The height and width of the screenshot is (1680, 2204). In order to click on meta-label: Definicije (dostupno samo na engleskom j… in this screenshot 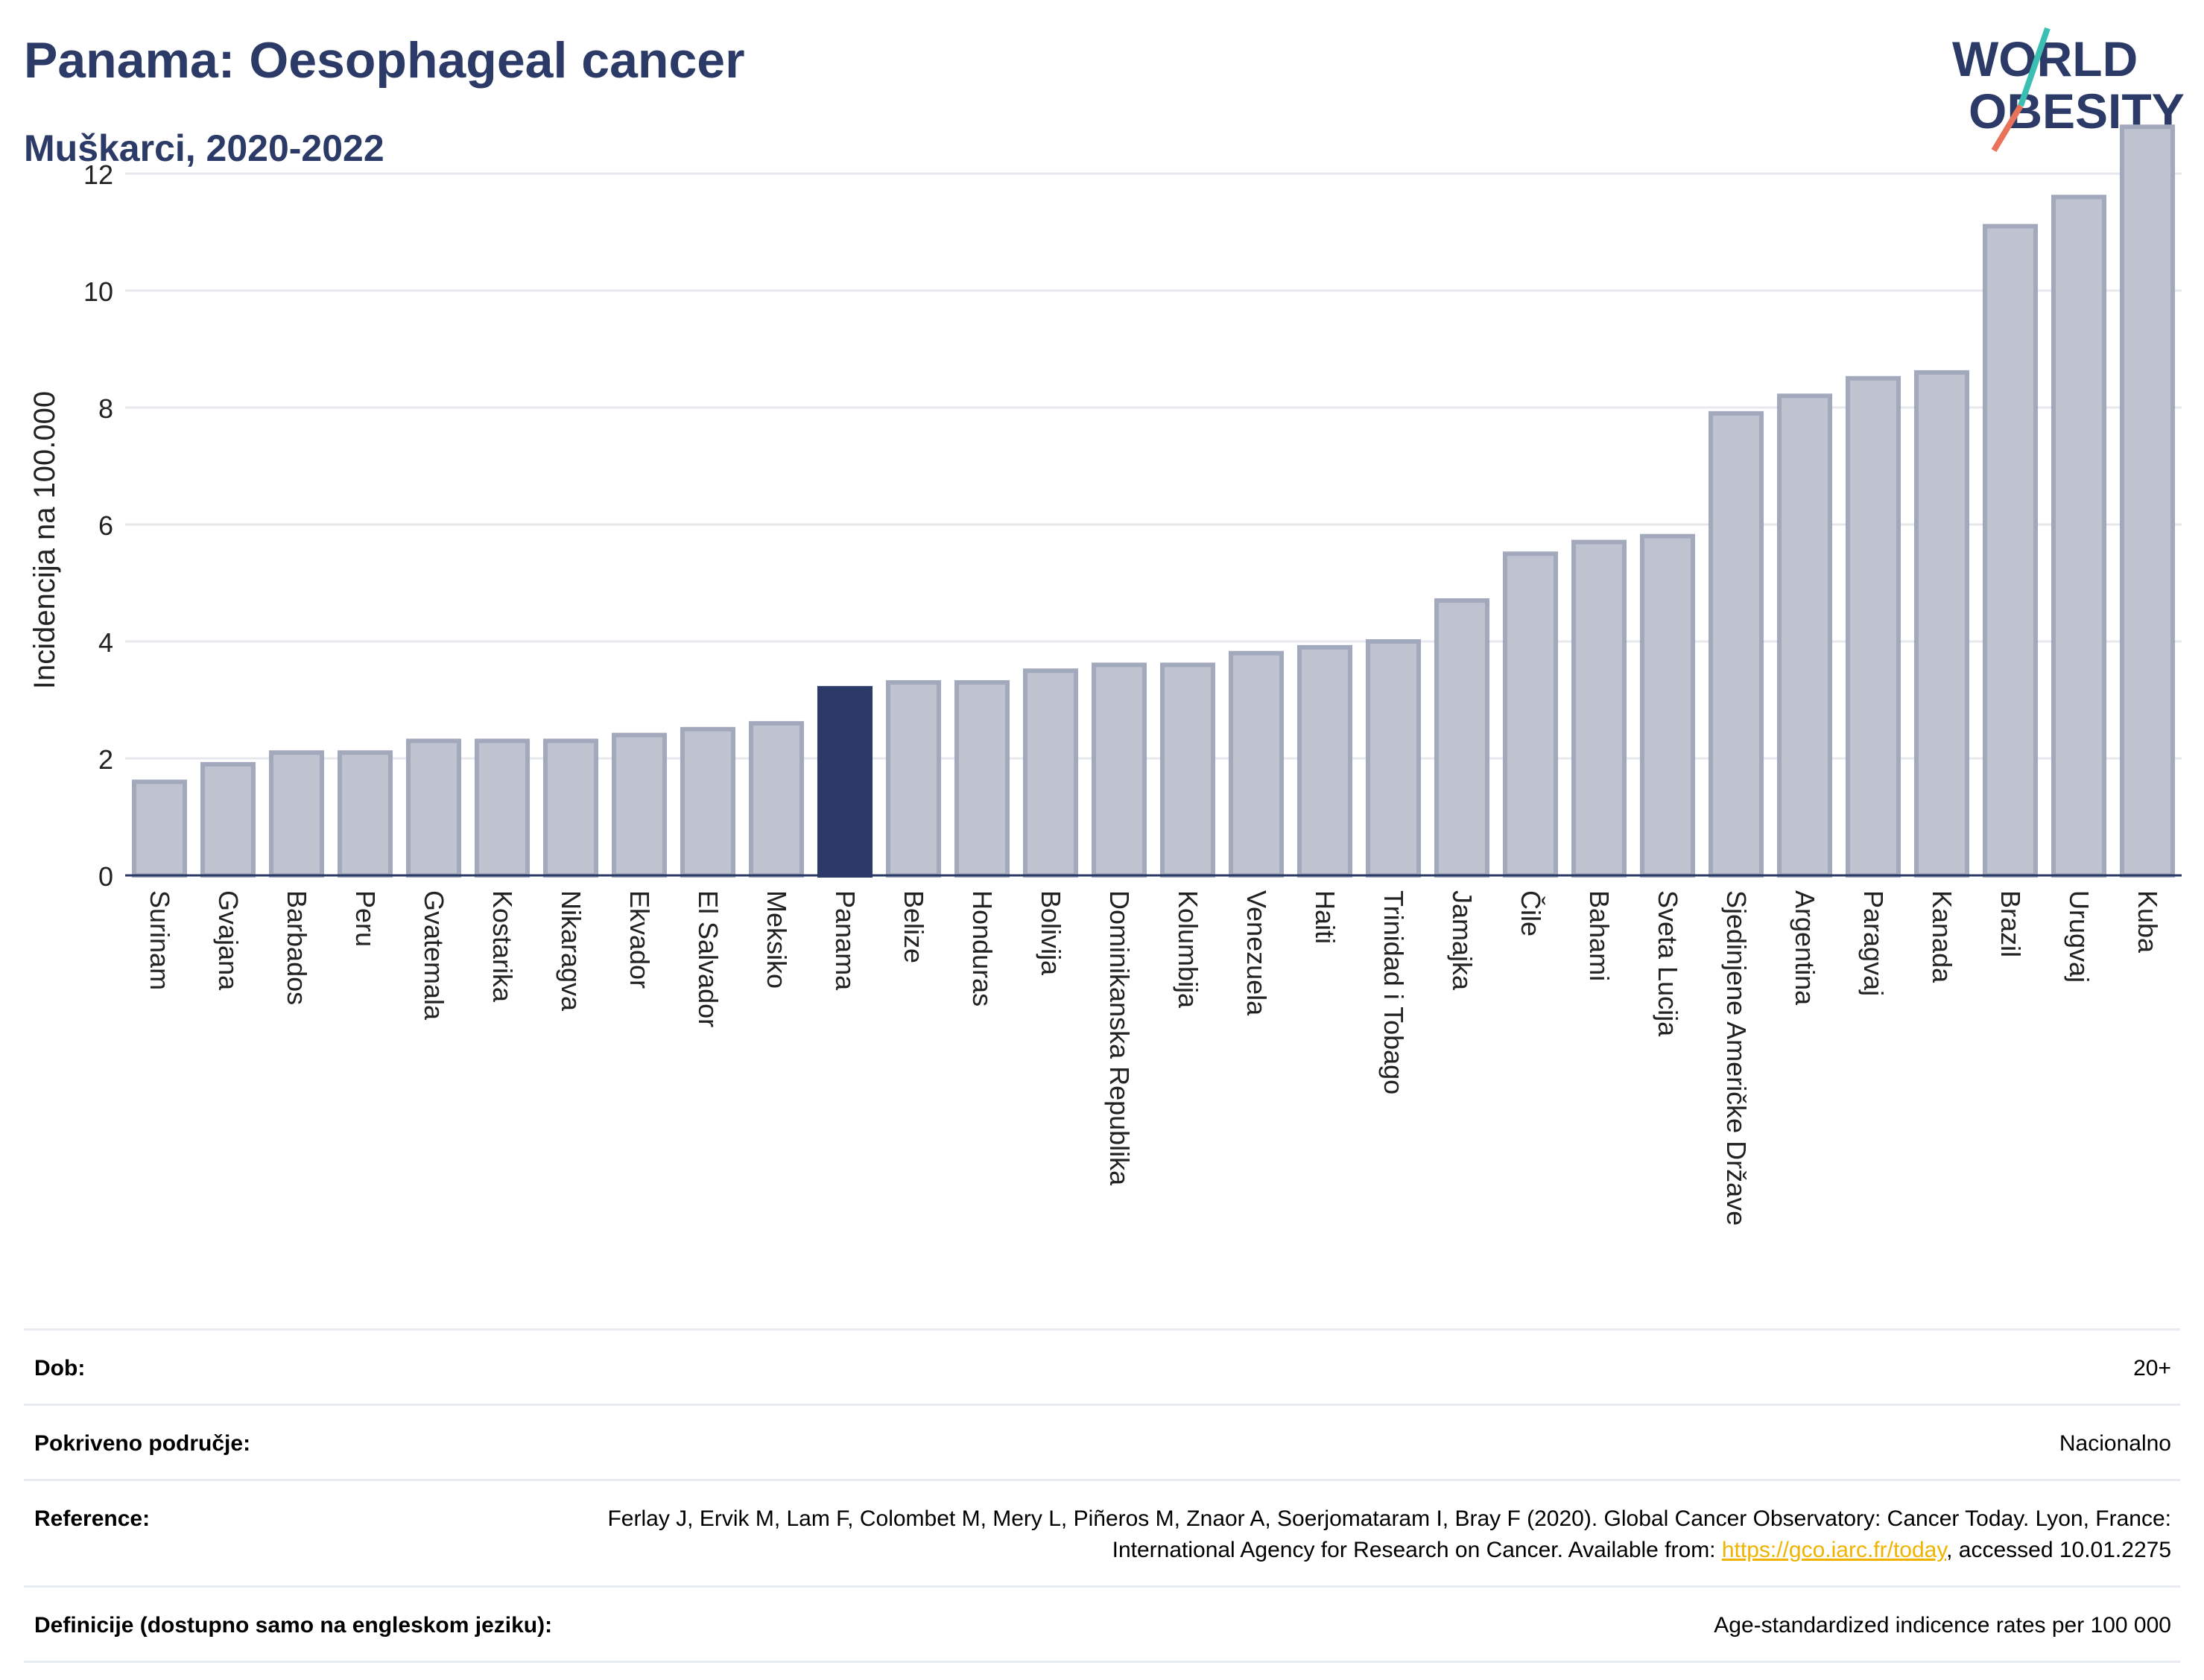, I will do `click(293, 1625)`.